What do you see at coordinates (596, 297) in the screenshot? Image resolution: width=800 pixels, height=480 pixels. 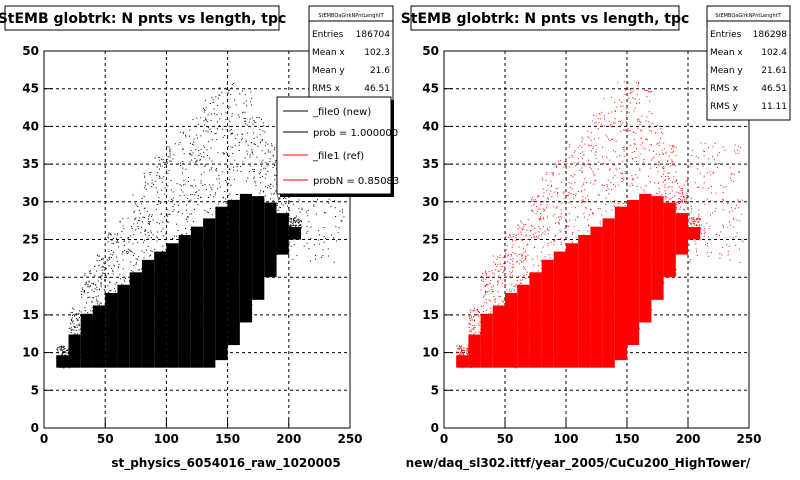 I see `scatter-core-band` at bounding box center [596, 297].